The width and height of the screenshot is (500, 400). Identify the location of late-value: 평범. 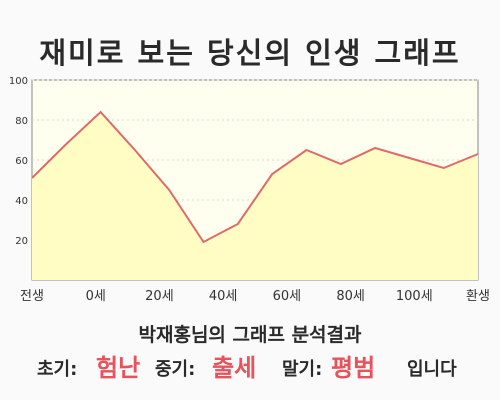
(353, 368).